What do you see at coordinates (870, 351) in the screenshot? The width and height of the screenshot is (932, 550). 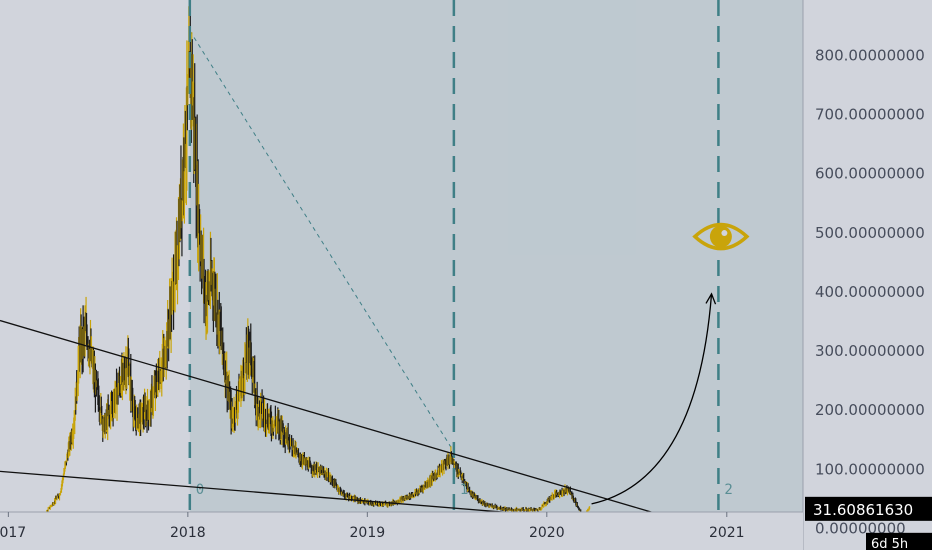 I see `price-tick-label: 300.00000000` at bounding box center [870, 351].